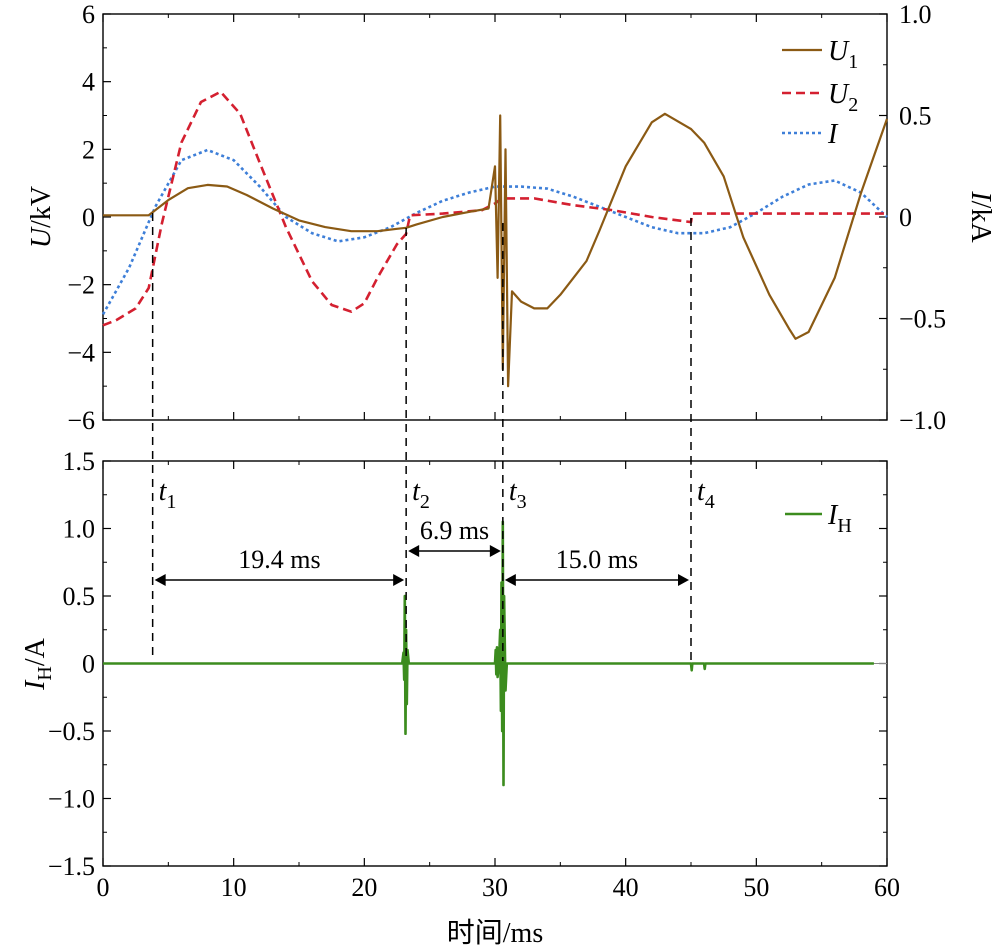 The height and width of the screenshot is (949, 993). I want to click on bottom-y-axis-label-sub: H, so click(45, 673).